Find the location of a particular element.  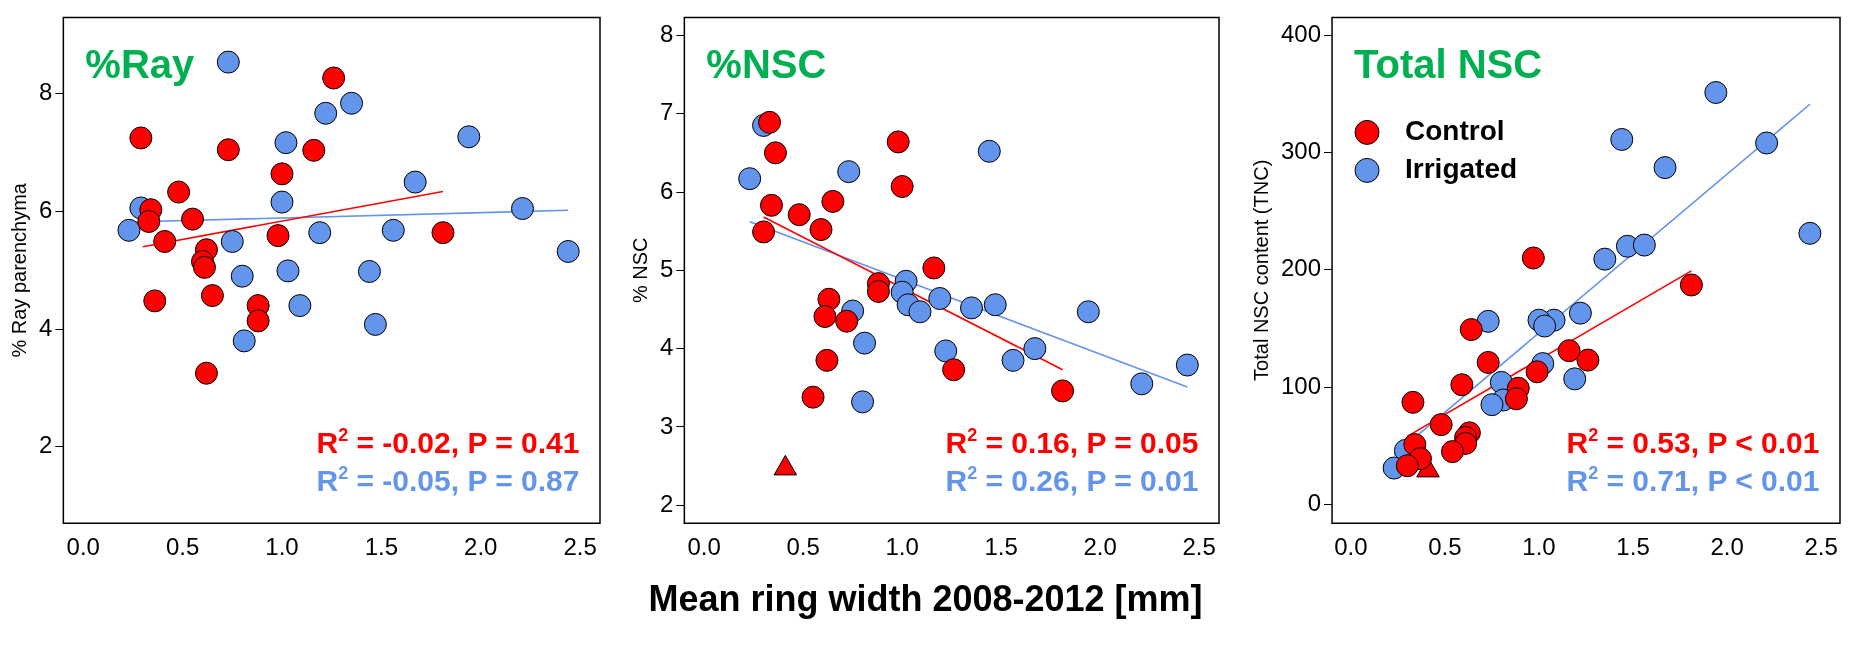

y-tick-label: 100 is located at coordinates (1301, 385).